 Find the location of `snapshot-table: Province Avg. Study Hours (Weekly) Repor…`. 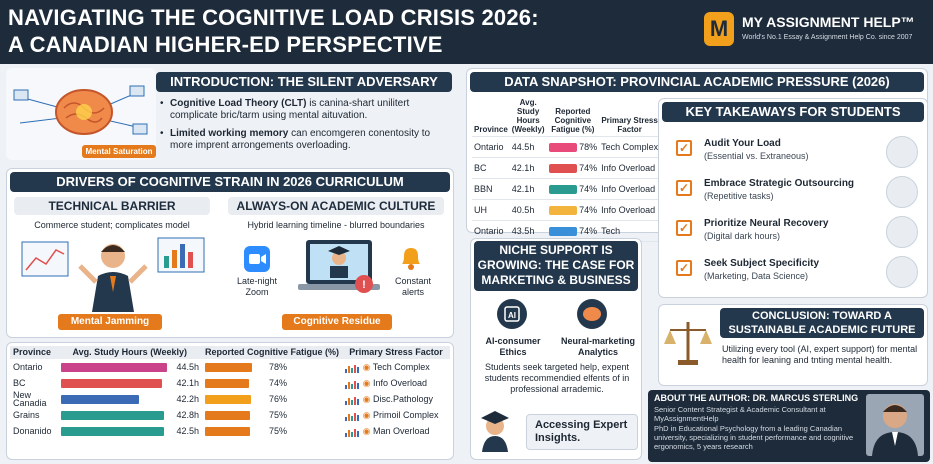

snapshot-table: Province Avg. Study Hours (Weekly) Repor… is located at coordinates (566, 169).